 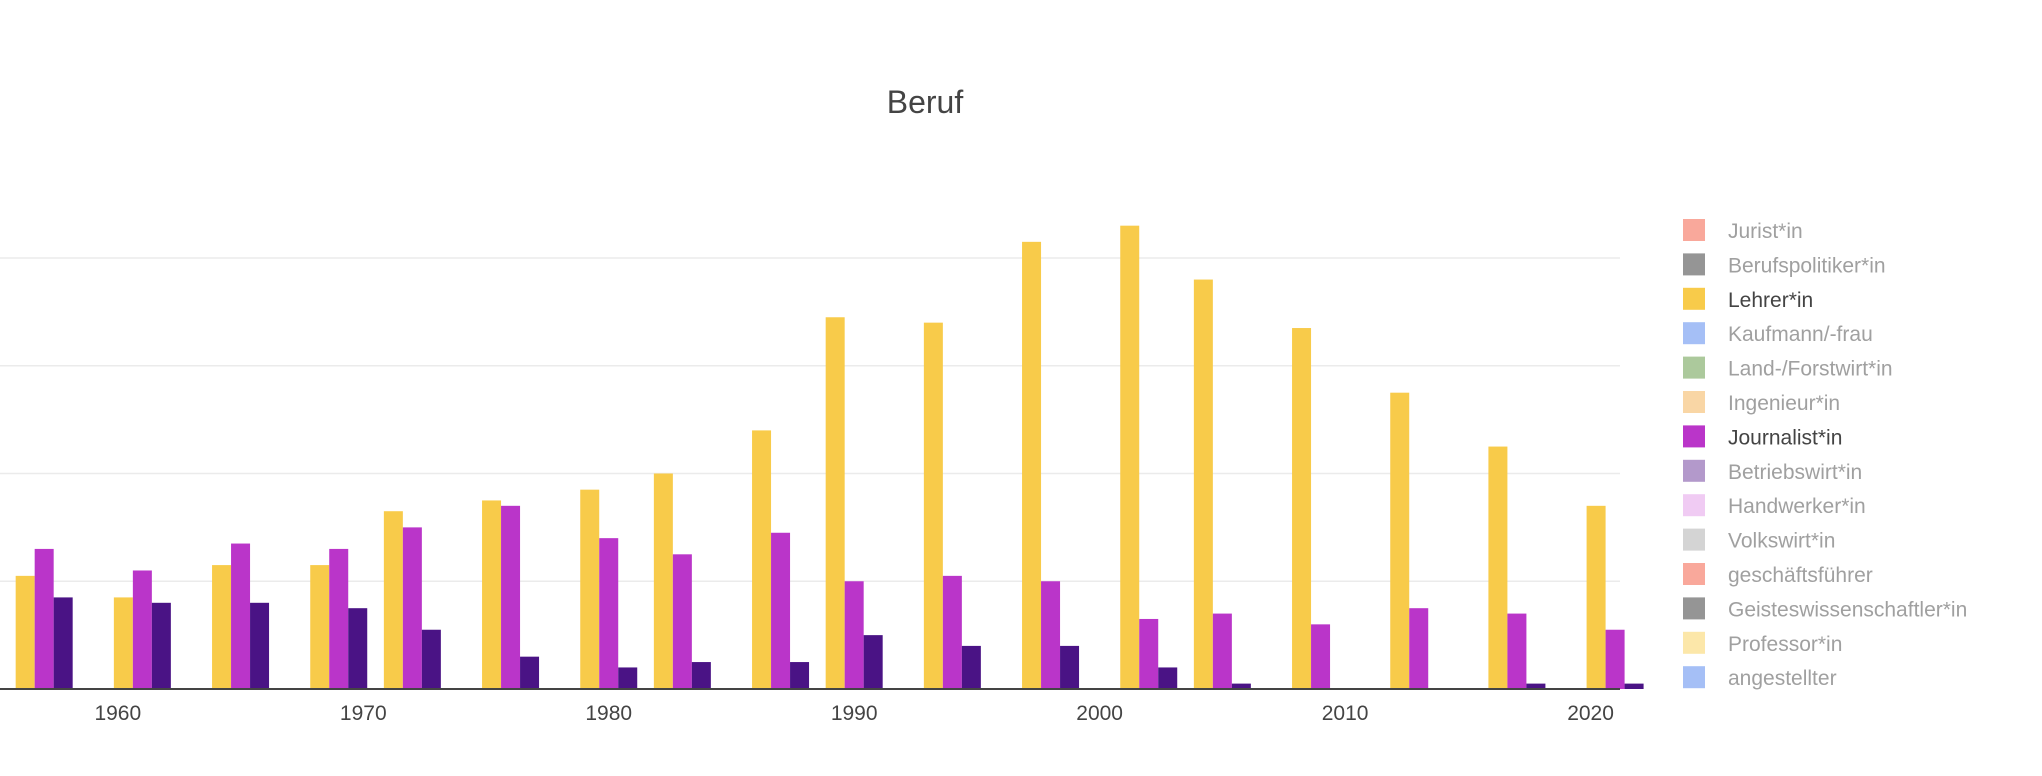 What do you see at coordinates (1241, 686) in the screenshot?
I see `bar-geisteswissenschaftlerin-2005` at bounding box center [1241, 686].